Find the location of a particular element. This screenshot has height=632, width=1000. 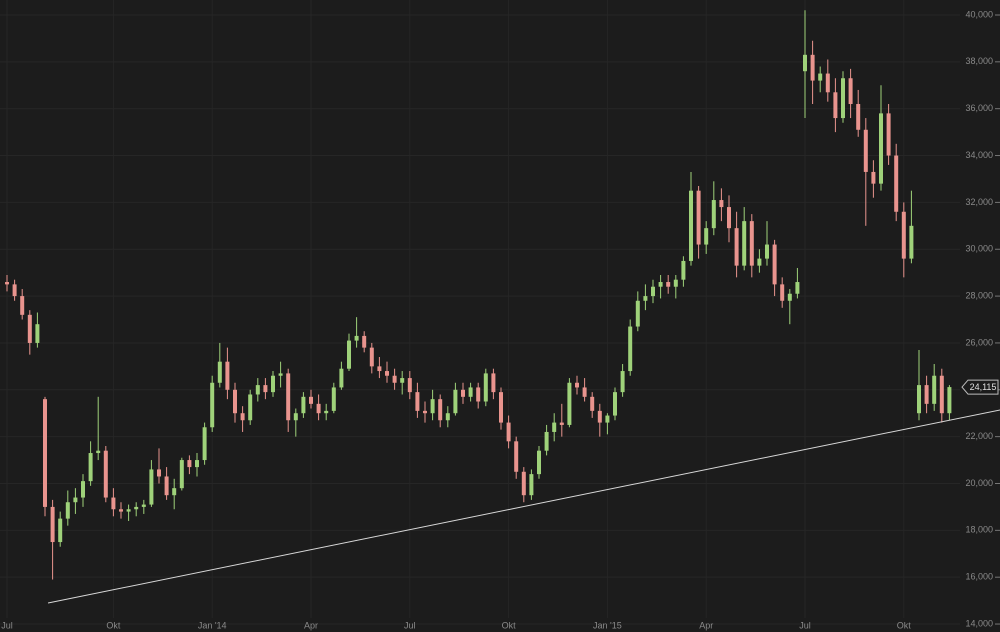

y-tick-label: 32,000 is located at coordinates (979, 202).